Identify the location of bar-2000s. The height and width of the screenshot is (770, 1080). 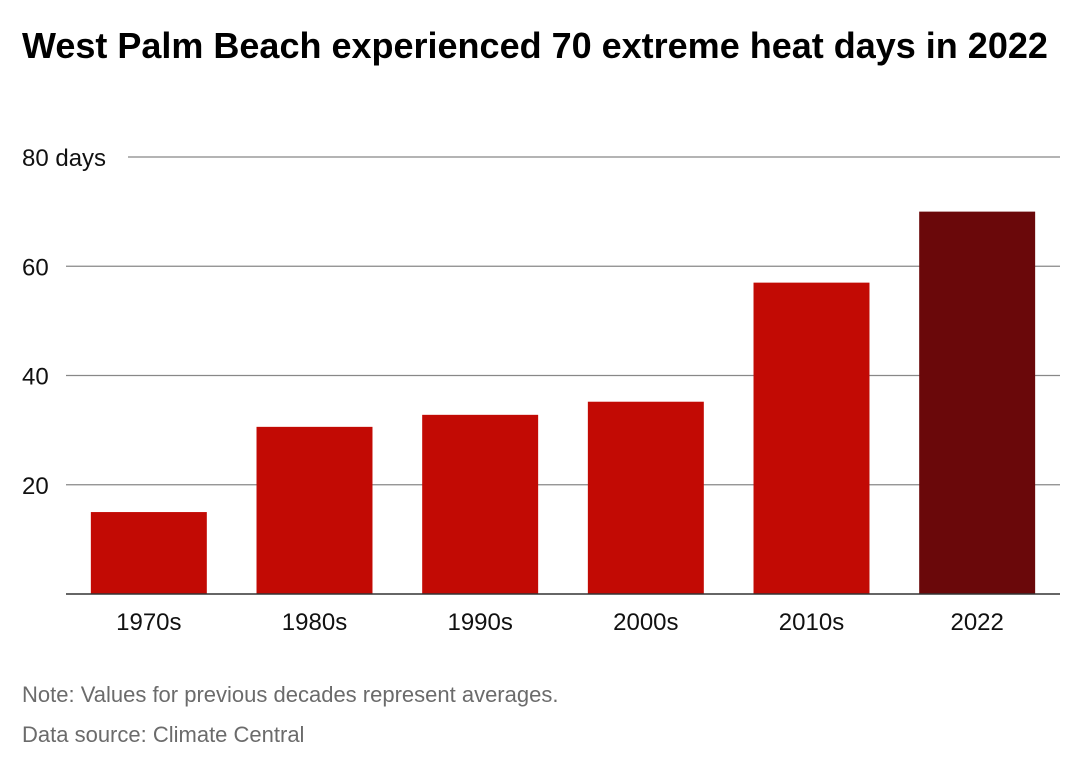
(645, 497).